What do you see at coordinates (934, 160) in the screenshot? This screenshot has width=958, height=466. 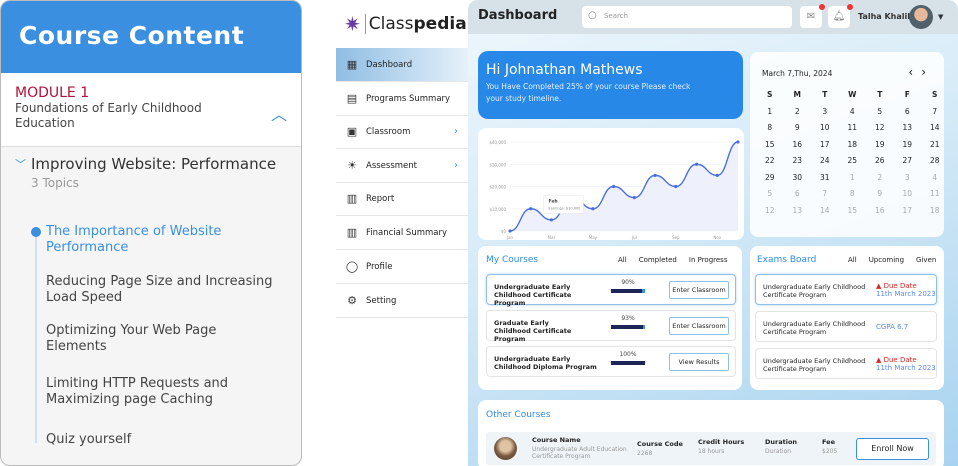 I see `calendar-day: 28` at bounding box center [934, 160].